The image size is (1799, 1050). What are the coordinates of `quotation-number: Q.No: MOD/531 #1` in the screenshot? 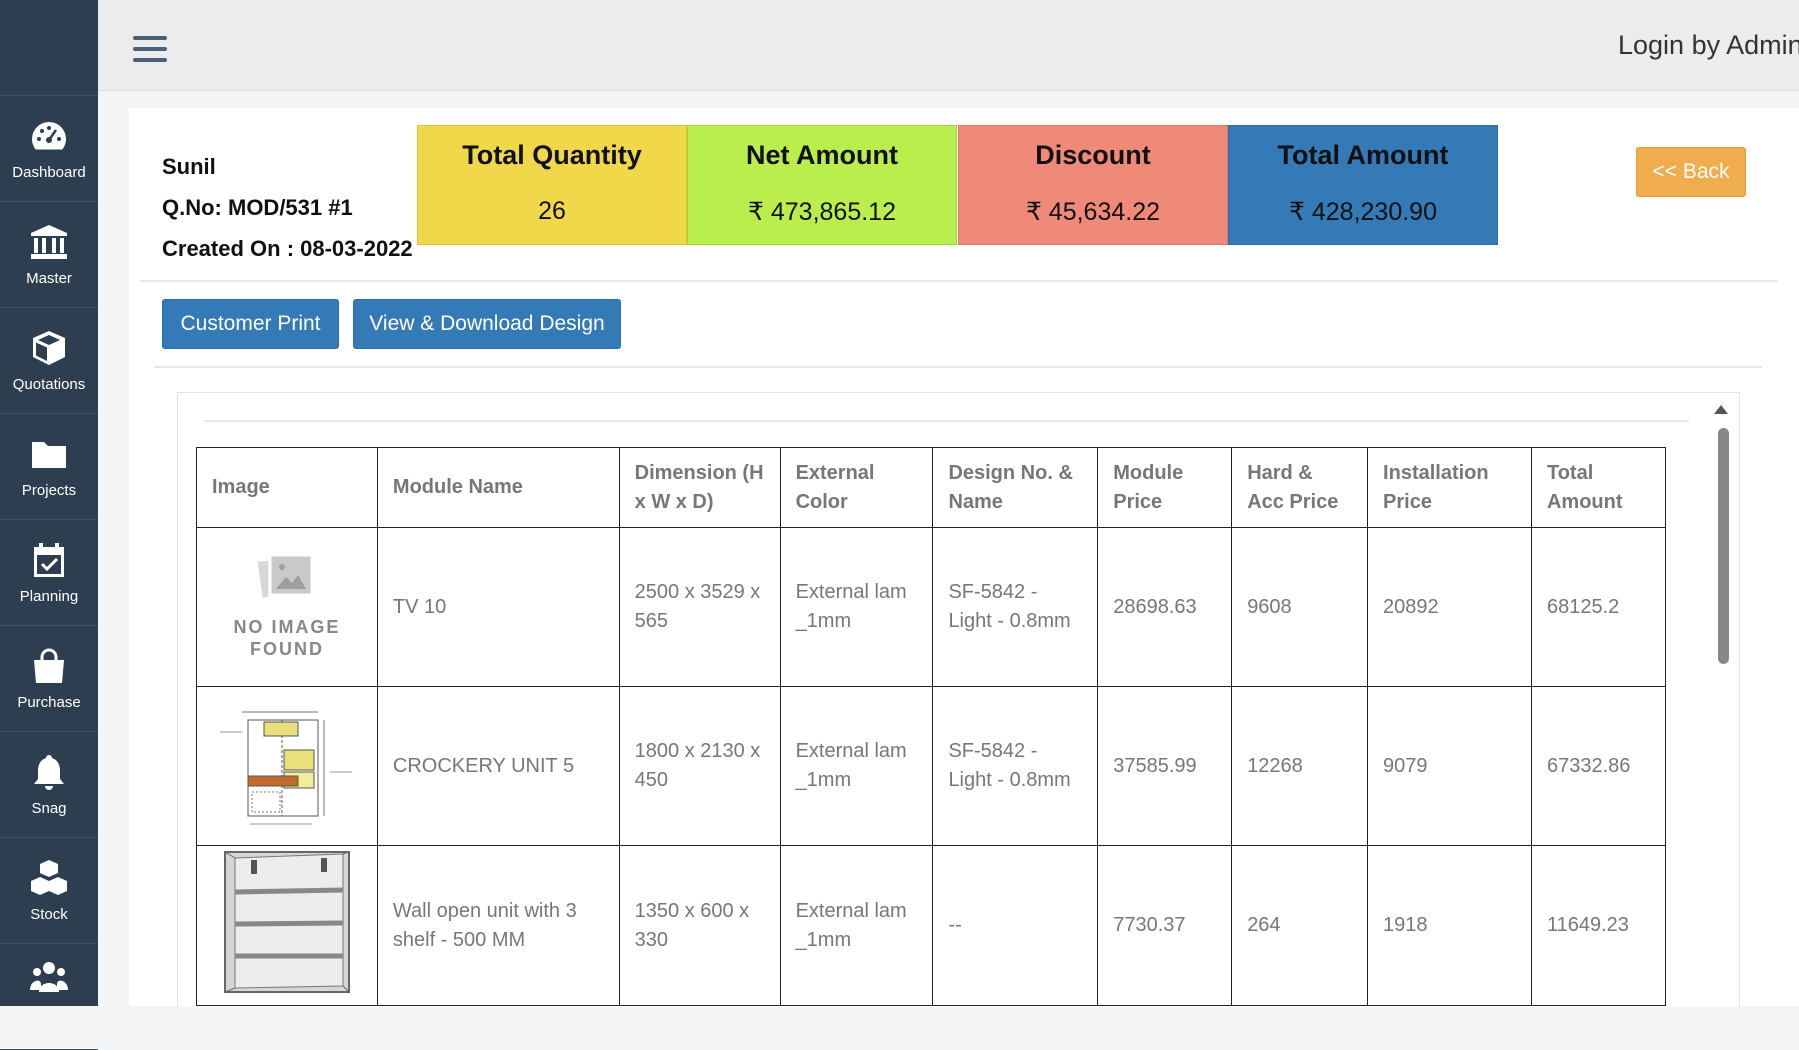 It's located at (257, 207).